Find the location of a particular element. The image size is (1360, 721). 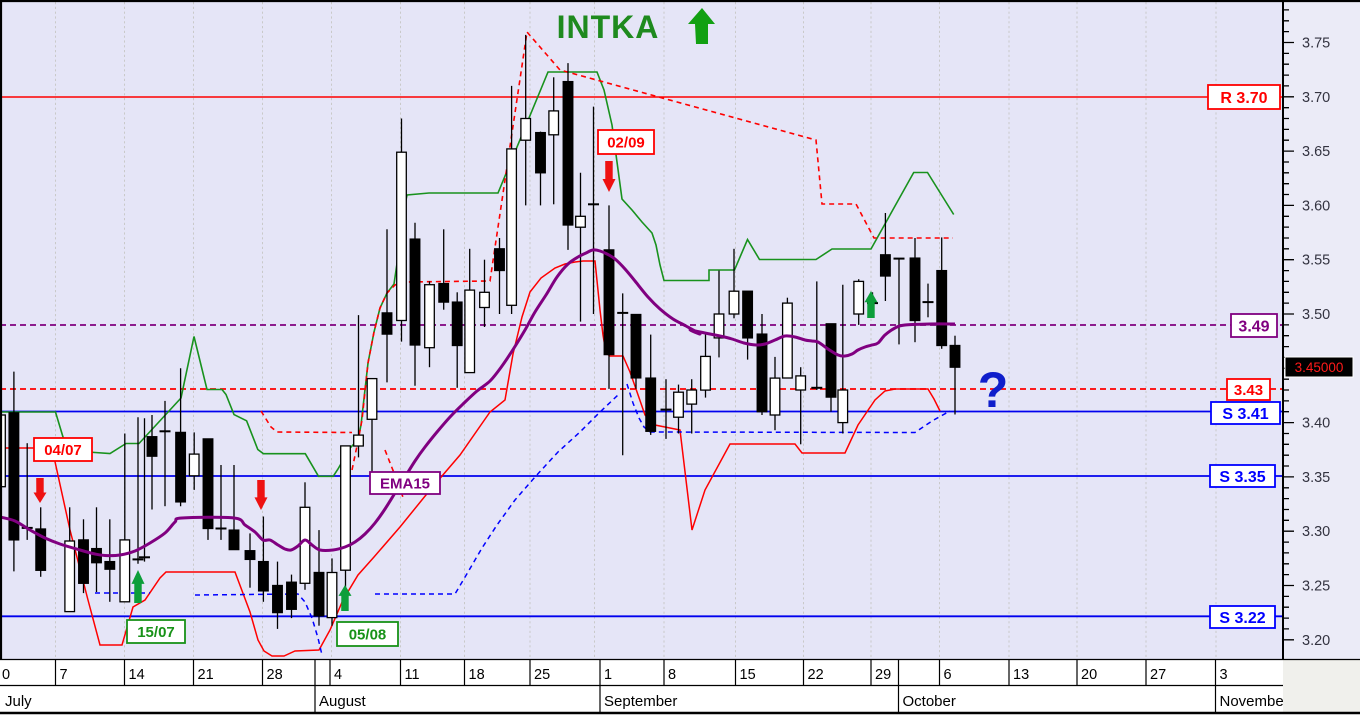

svg-text: 3.45000 is located at coordinates (1319, 367).